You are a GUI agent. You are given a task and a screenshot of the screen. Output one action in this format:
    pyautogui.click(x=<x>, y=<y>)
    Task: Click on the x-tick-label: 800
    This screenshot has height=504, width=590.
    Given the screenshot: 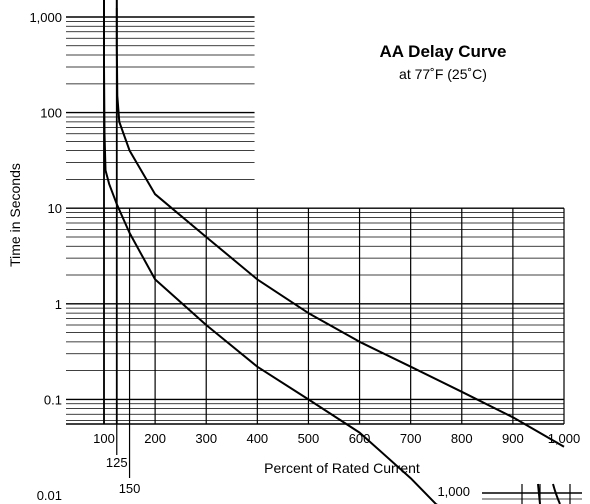 What is the action you would take?
    pyautogui.click(x=462, y=438)
    